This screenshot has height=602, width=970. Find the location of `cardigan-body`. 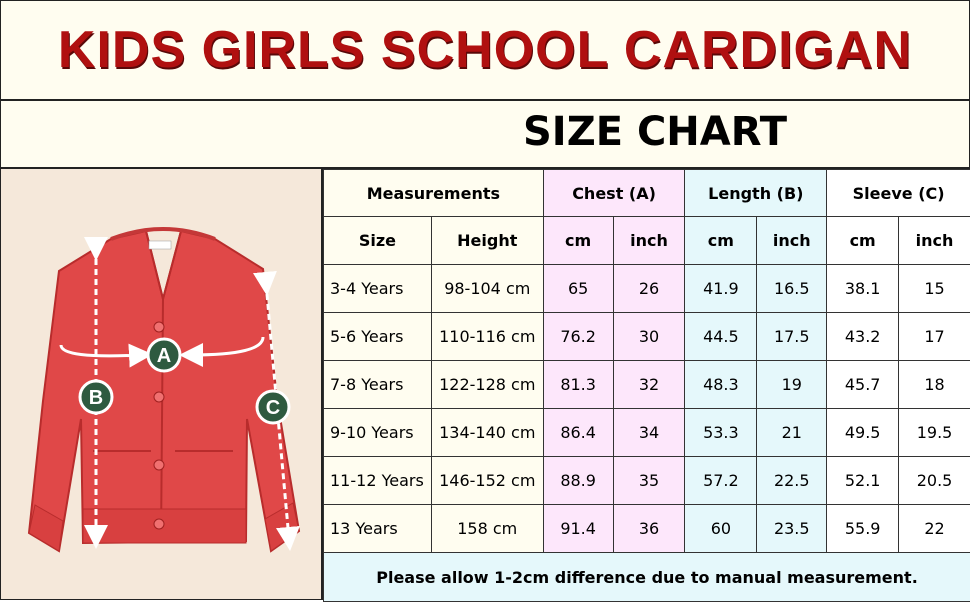

cardigan-body is located at coordinates (164, 391).